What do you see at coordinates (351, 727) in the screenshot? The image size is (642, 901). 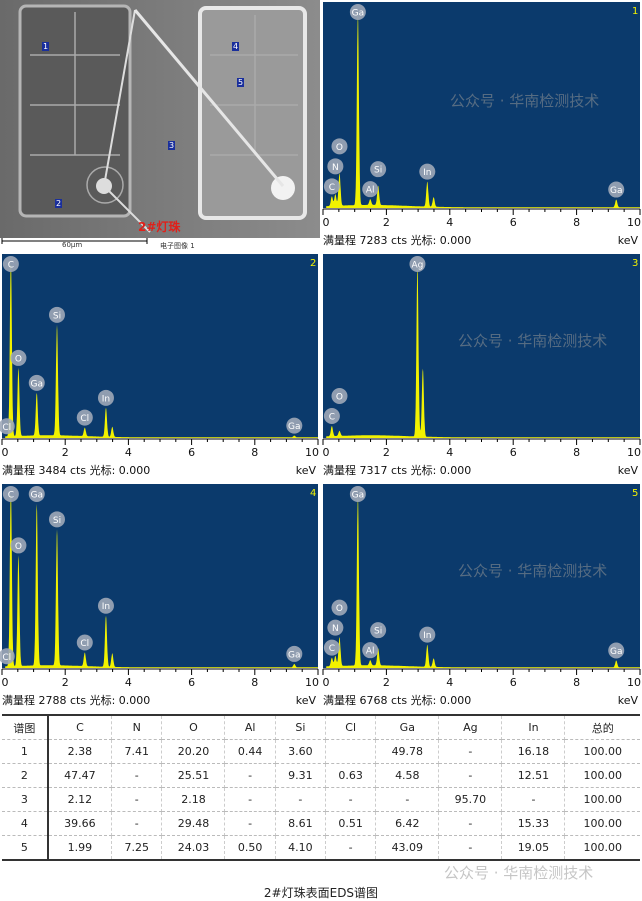 I see `table-cell: Cl` at bounding box center [351, 727].